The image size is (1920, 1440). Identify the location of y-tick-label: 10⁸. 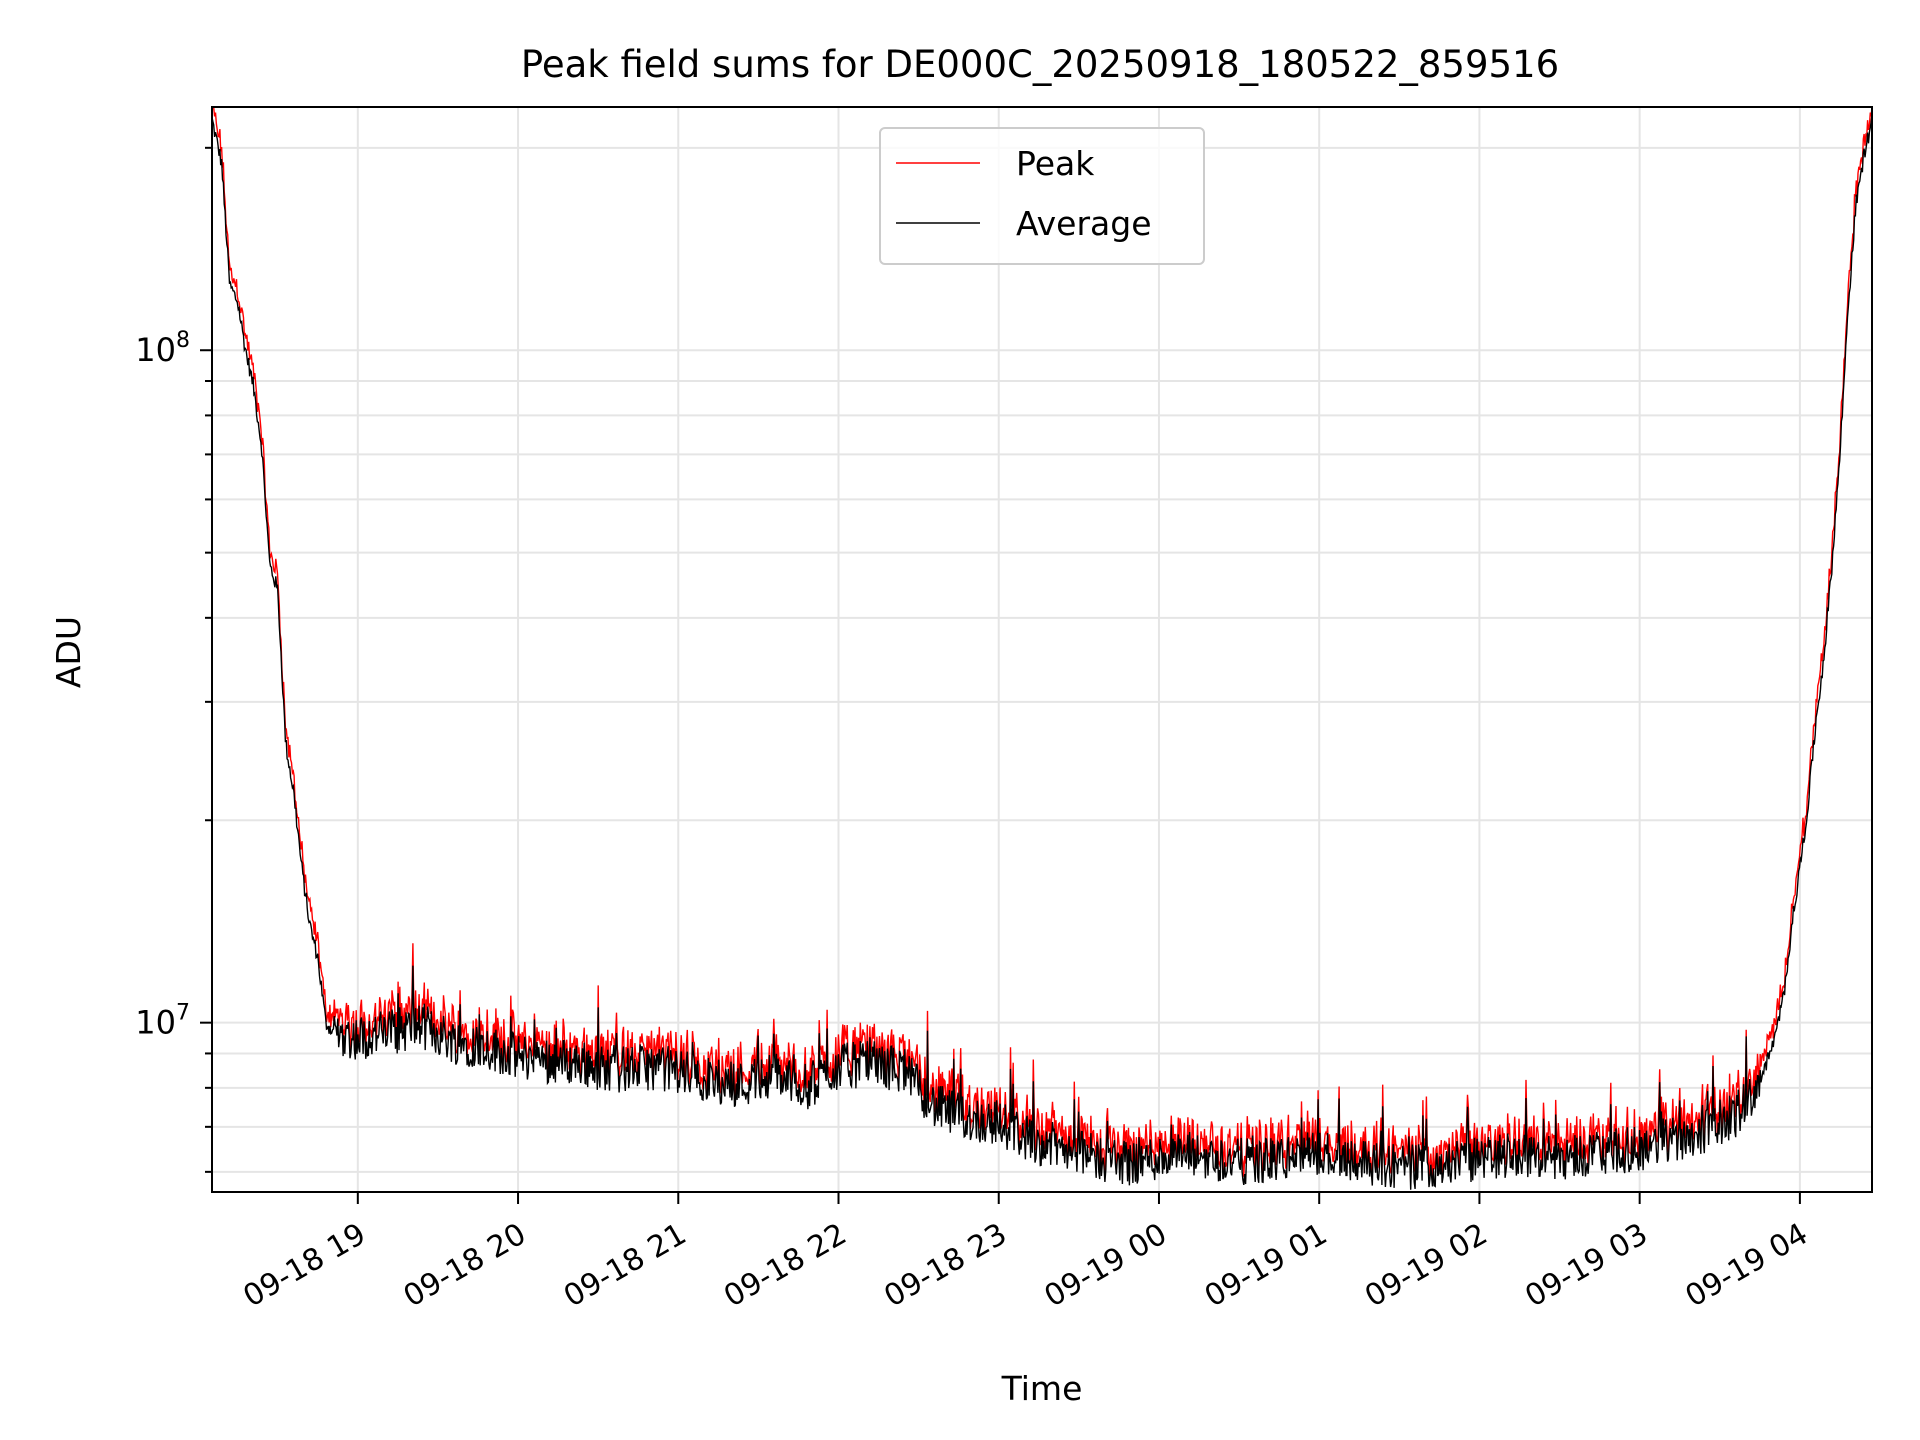
(162, 348).